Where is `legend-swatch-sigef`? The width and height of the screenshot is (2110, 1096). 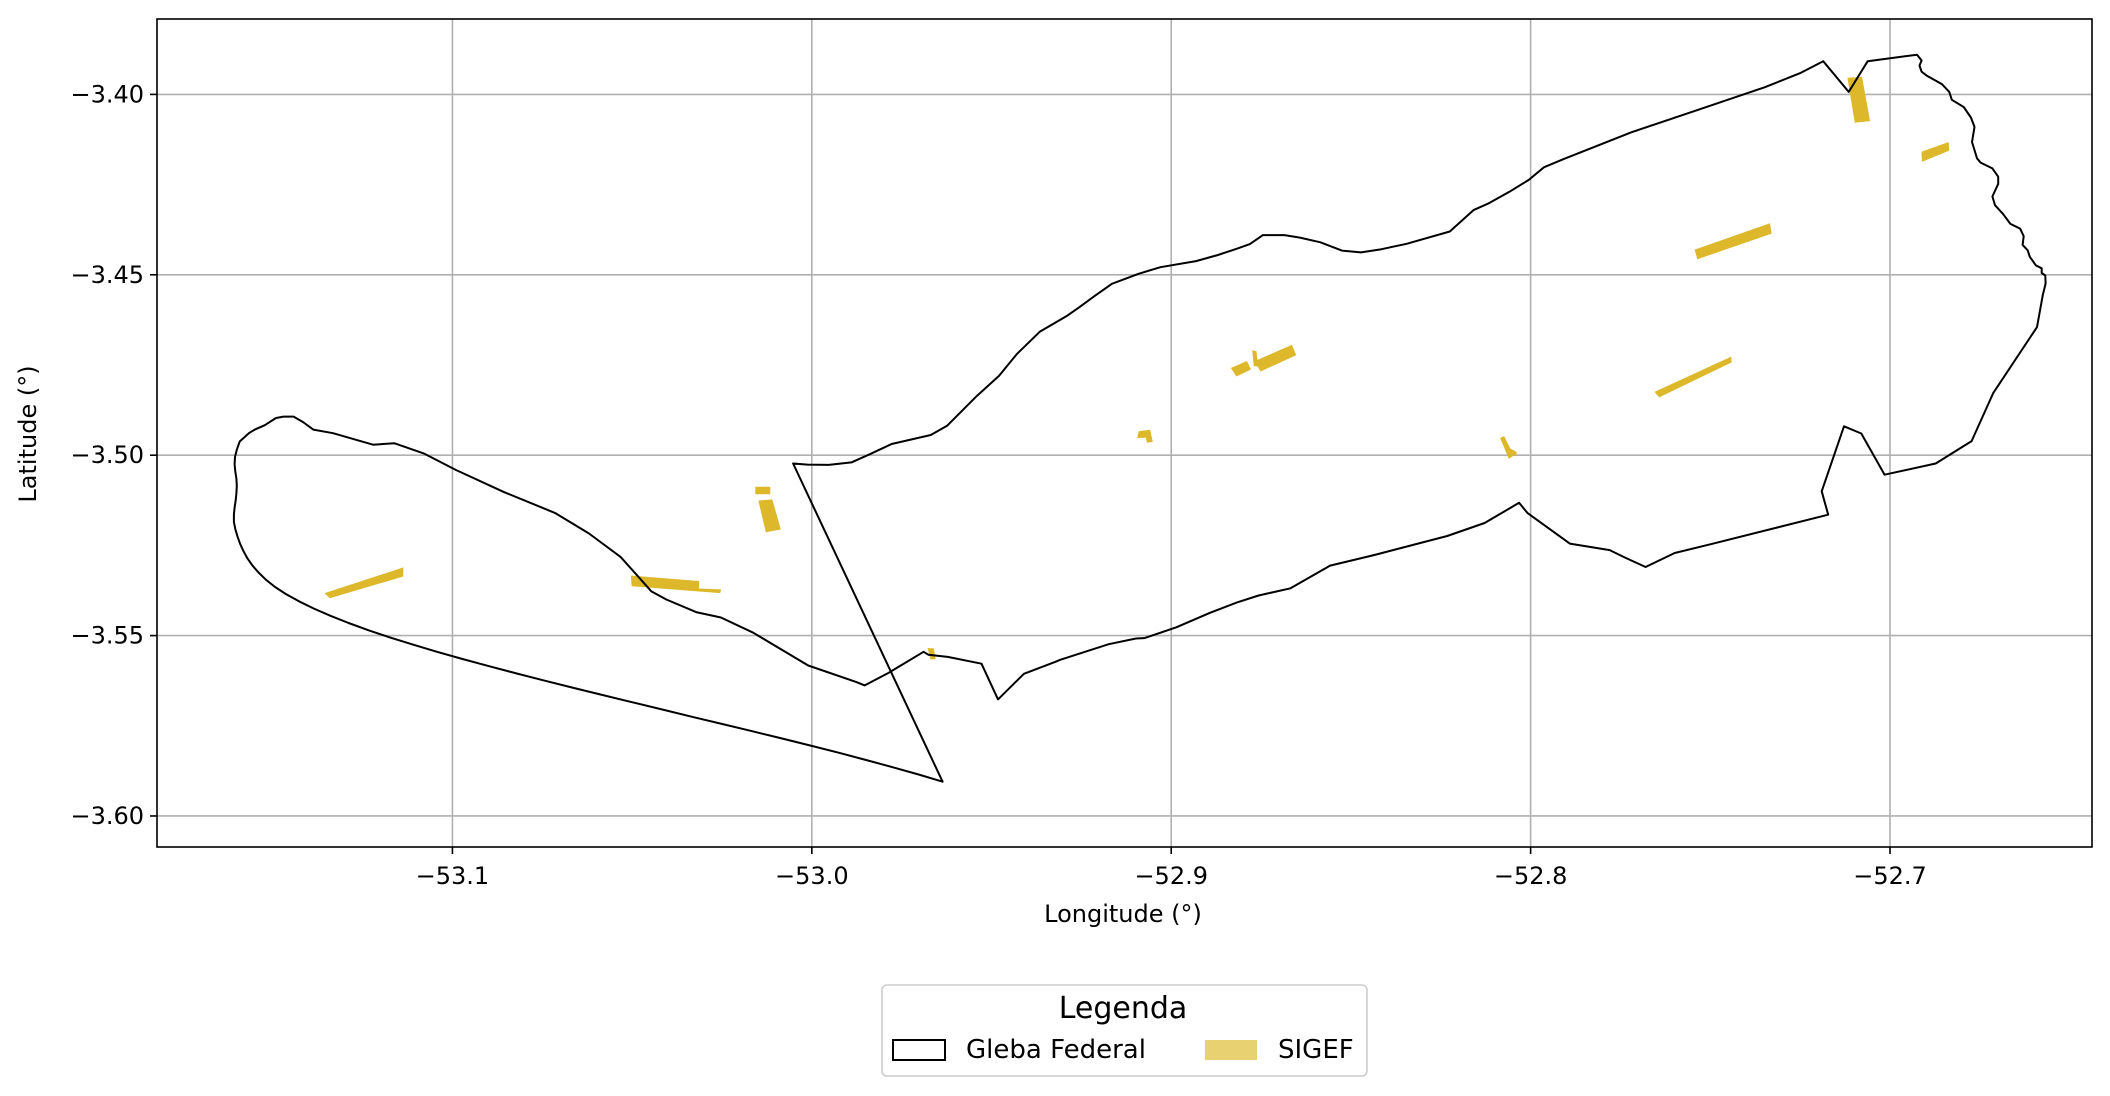
legend-swatch-sigef is located at coordinates (1231, 1050).